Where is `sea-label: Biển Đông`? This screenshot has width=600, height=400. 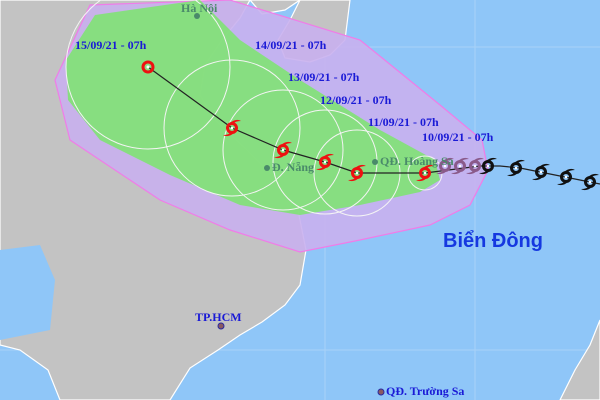 sea-label: Biển Đông is located at coordinates (493, 241).